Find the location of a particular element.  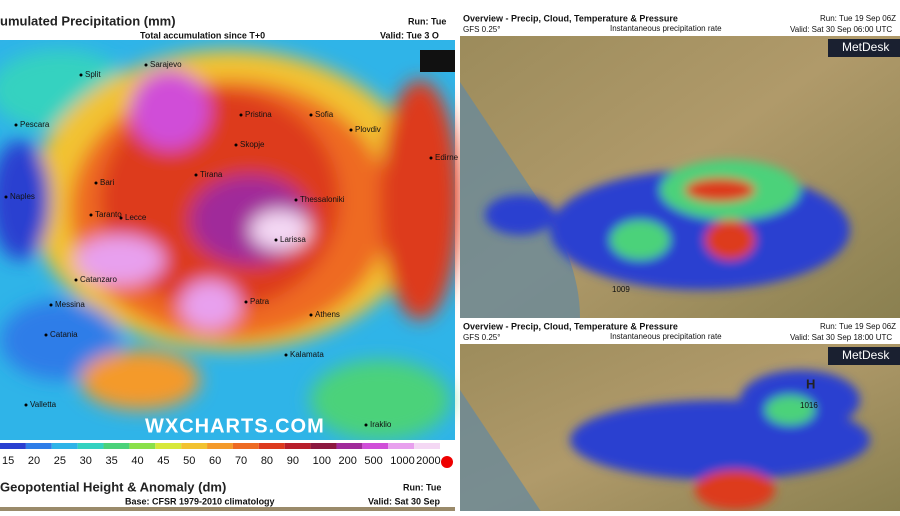

header is located at coordinates (680, 332).